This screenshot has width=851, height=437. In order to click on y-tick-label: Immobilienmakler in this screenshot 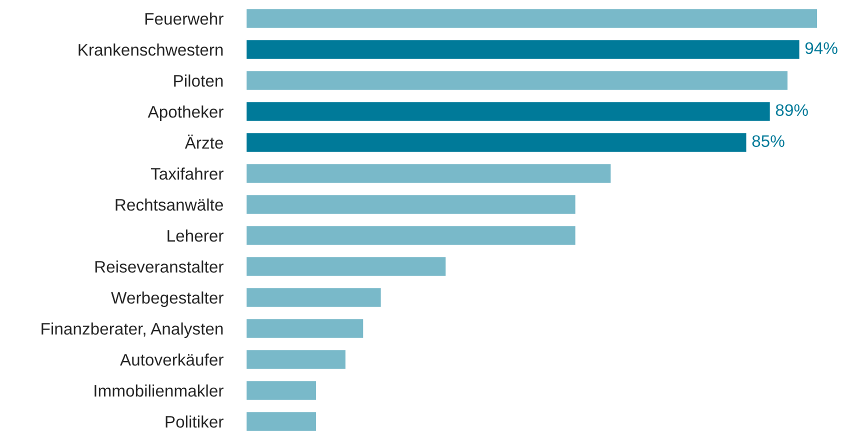, I will do `click(159, 390)`.